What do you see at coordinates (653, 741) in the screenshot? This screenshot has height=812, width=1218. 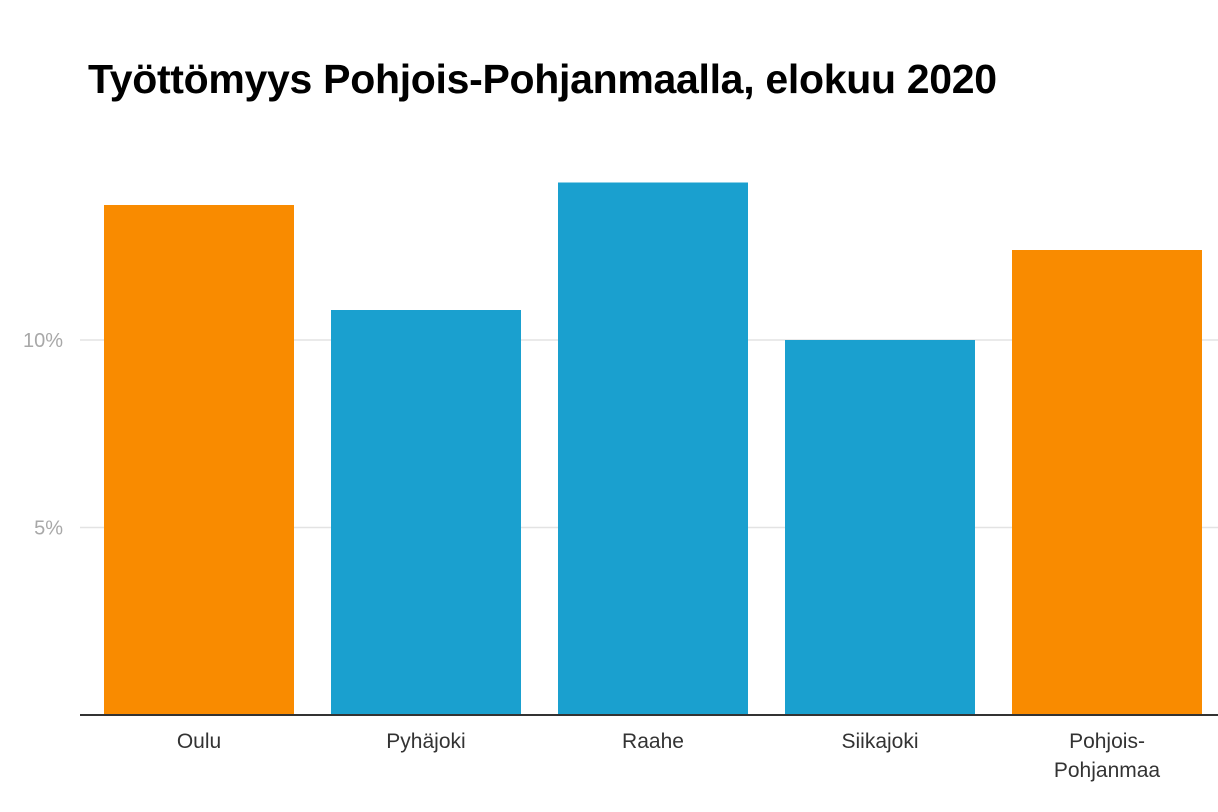 I see `x-category-label: Raahe` at bounding box center [653, 741].